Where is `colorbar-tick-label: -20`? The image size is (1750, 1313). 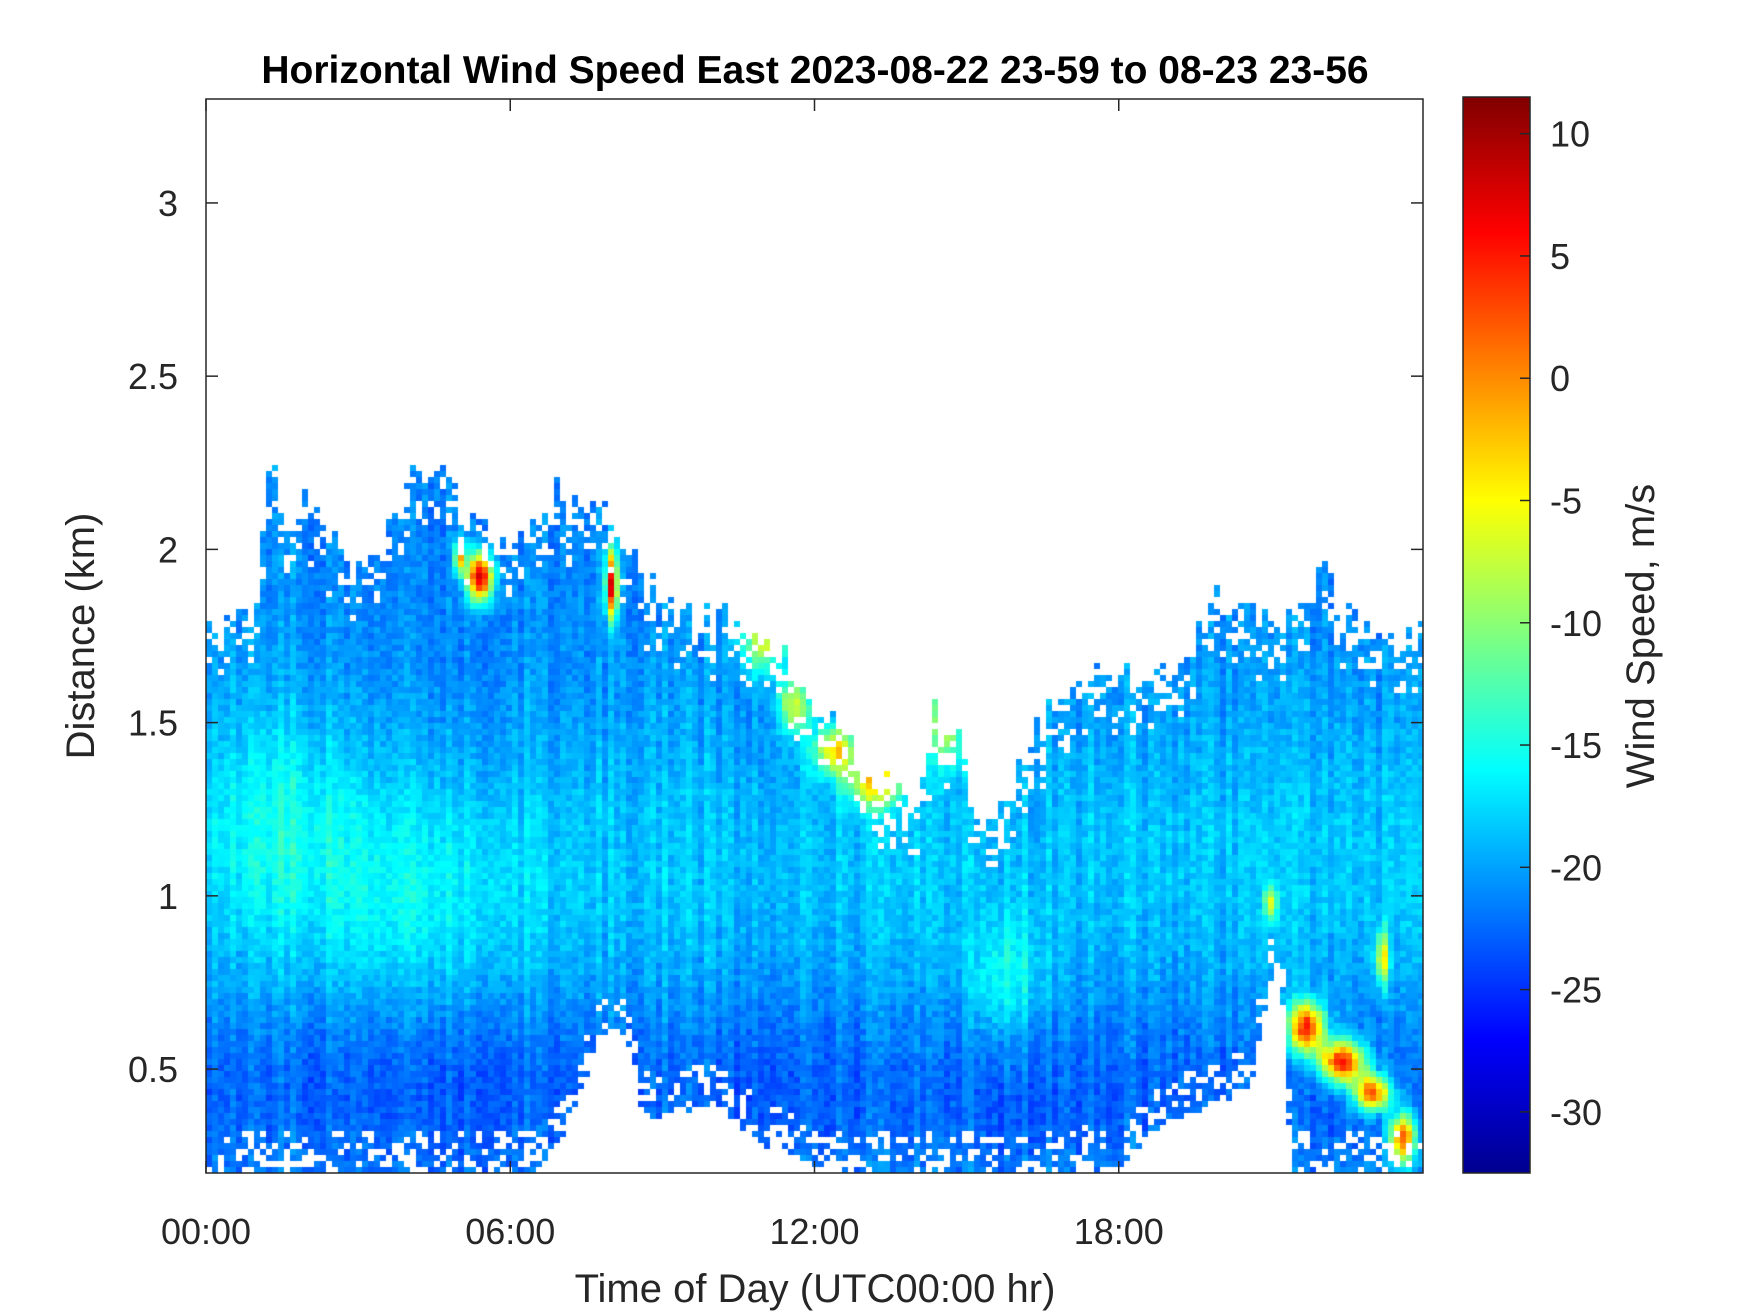
colorbar-tick-label: -20 is located at coordinates (1576, 867).